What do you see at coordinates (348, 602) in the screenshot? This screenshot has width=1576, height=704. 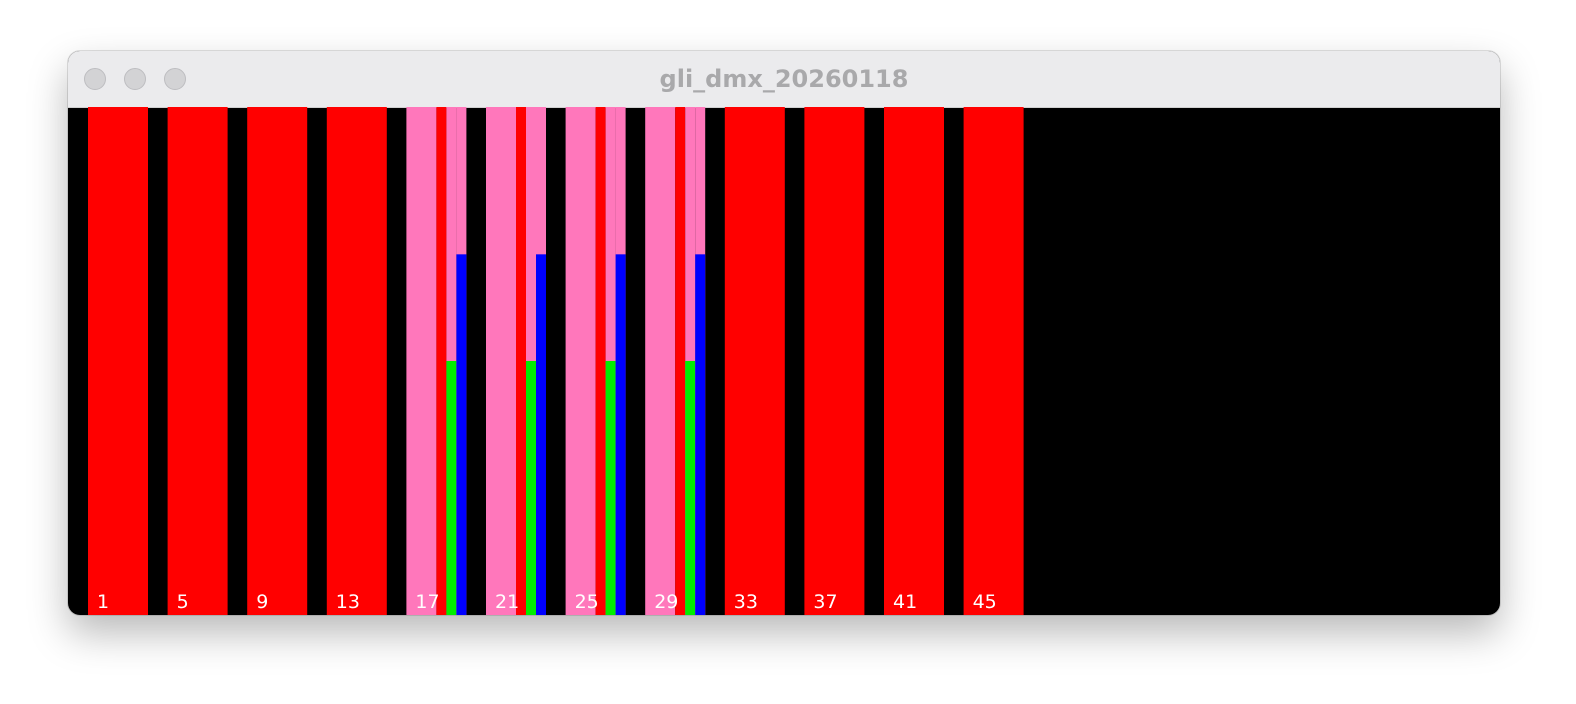 I see `channel-label: 13` at bounding box center [348, 602].